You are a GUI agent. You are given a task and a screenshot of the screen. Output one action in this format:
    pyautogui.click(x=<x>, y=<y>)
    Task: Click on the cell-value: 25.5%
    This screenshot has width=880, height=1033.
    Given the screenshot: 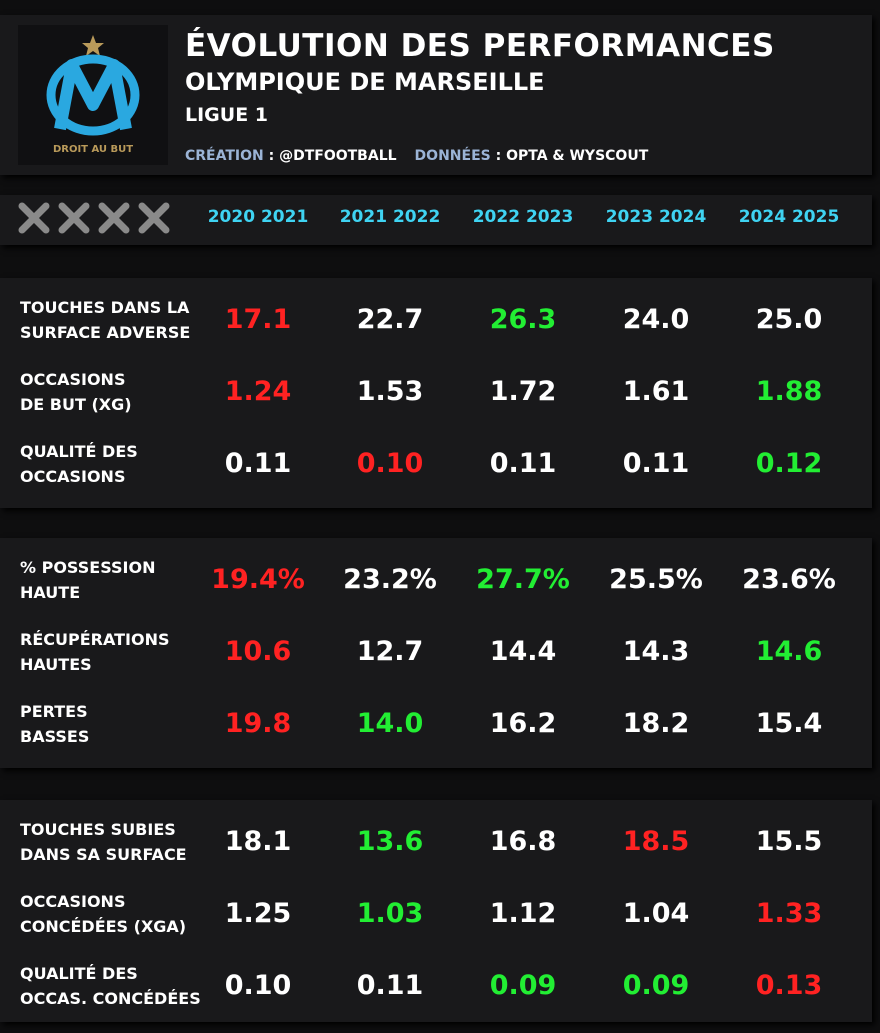 What is the action you would take?
    pyautogui.click(x=656, y=579)
    